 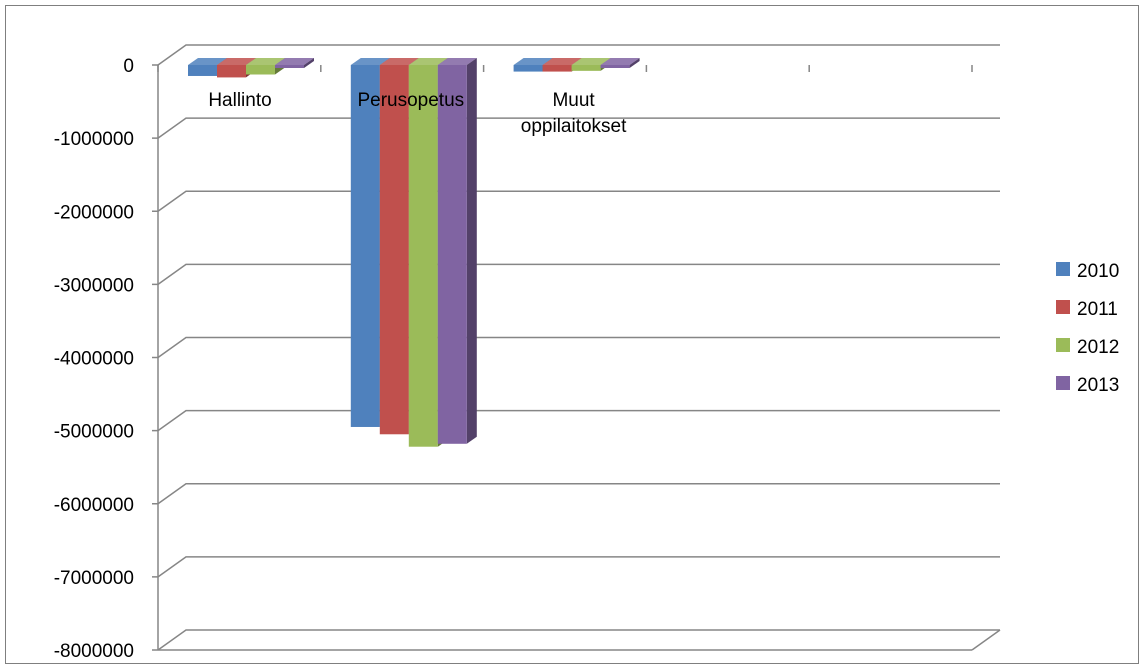 I want to click on category-label: Muut oppilaitokset, so click(x=574, y=113).